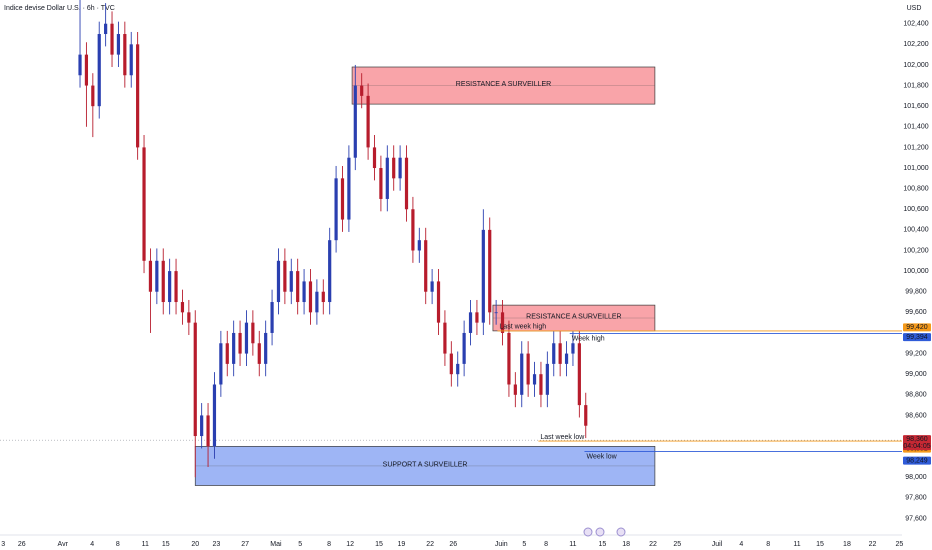 The width and height of the screenshot is (932, 550). What do you see at coordinates (3, 544) in the screenshot?
I see `x-tick-label: 3` at bounding box center [3, 544].